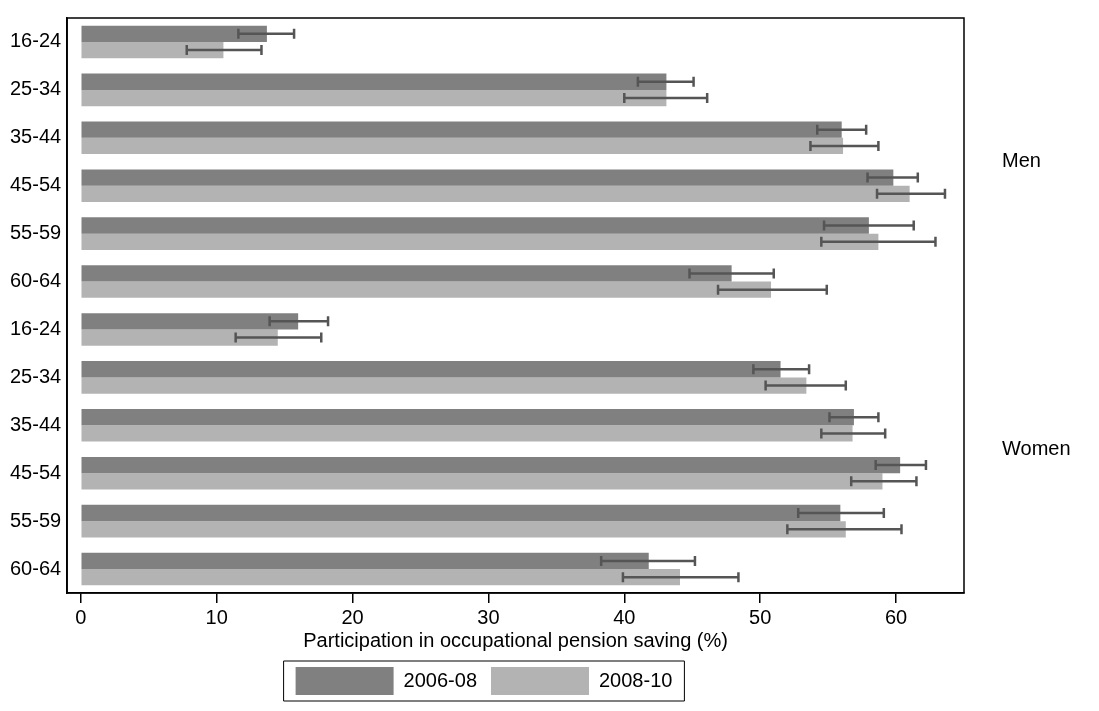 This screenshot has width=1099, height=711. I want to click on text: Men, so click(1021, 160).